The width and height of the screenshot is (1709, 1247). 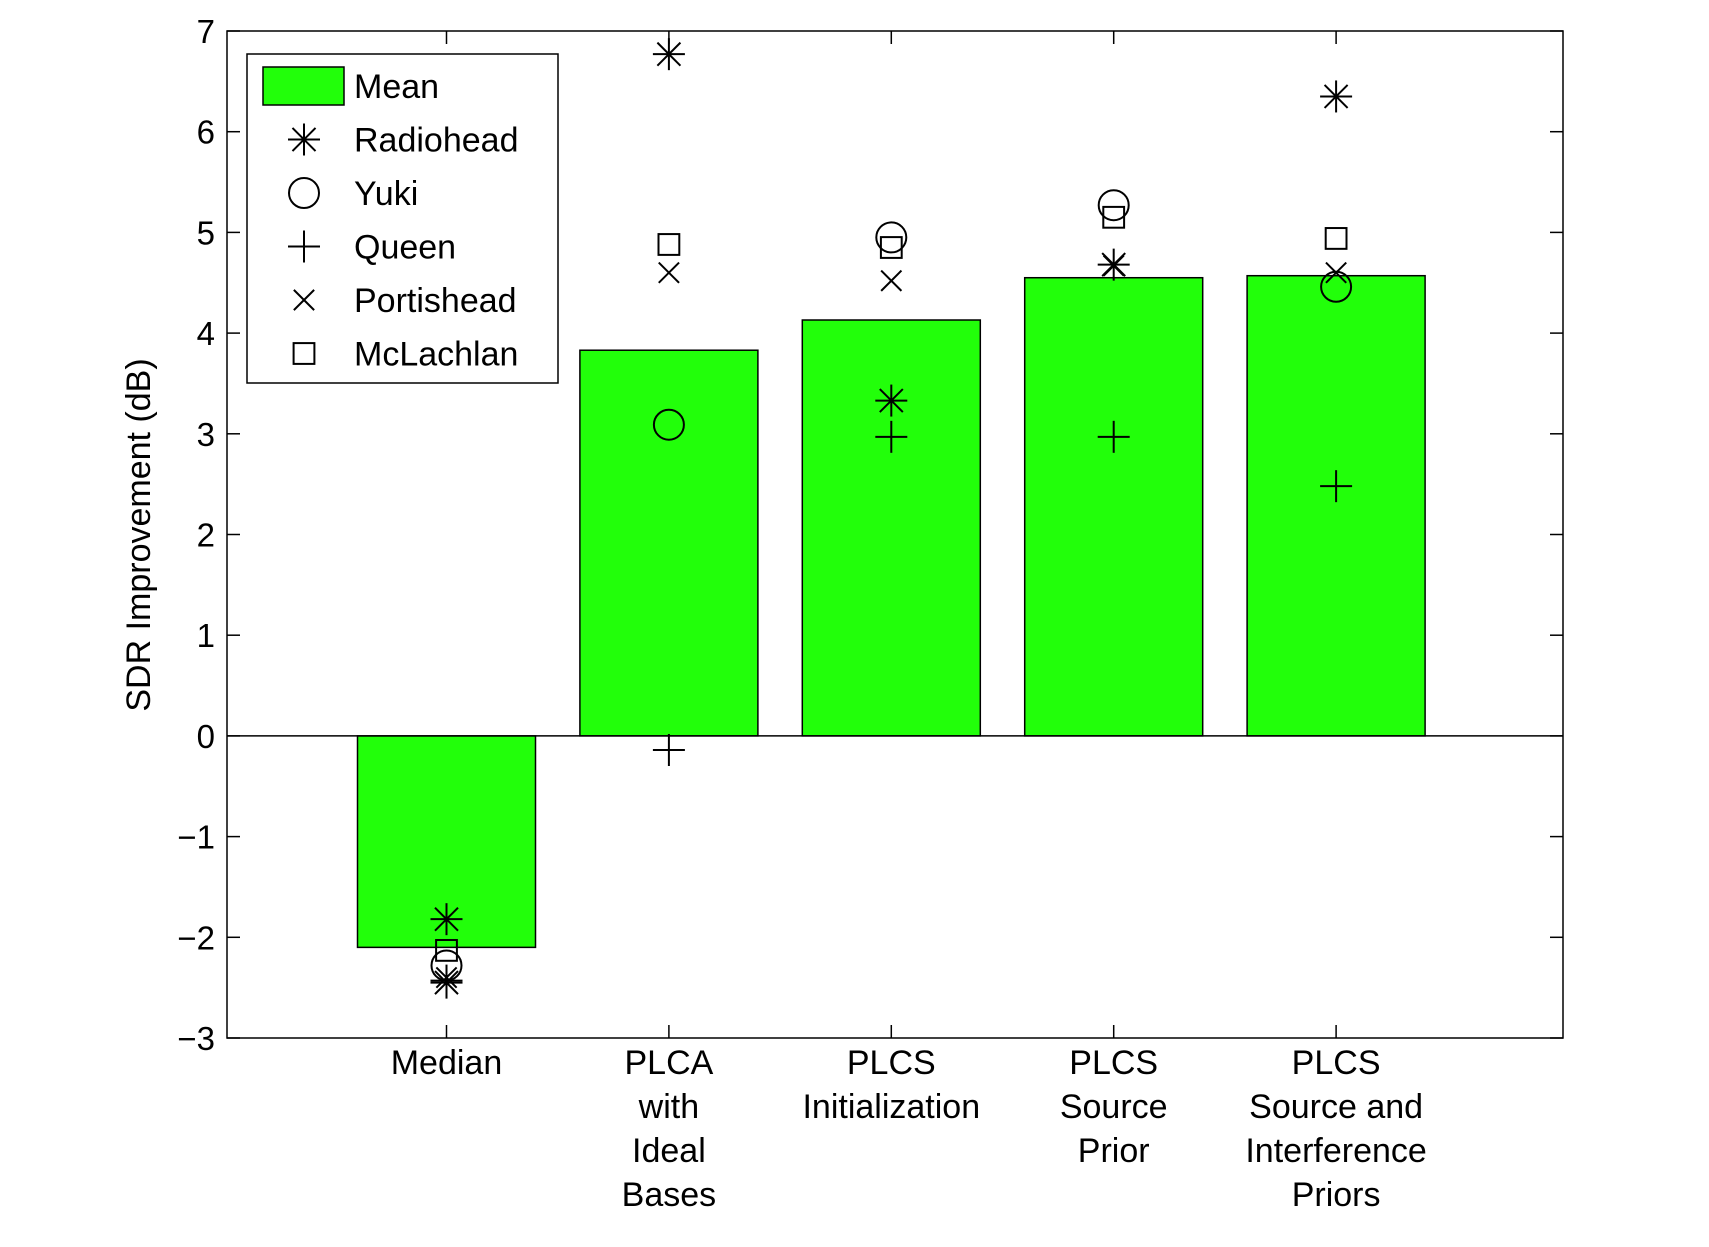 What do you see at coordinates (668, 1063) in the screenshot?
I see `category-label-line: PLCA` at bounding box center [668, 1063].